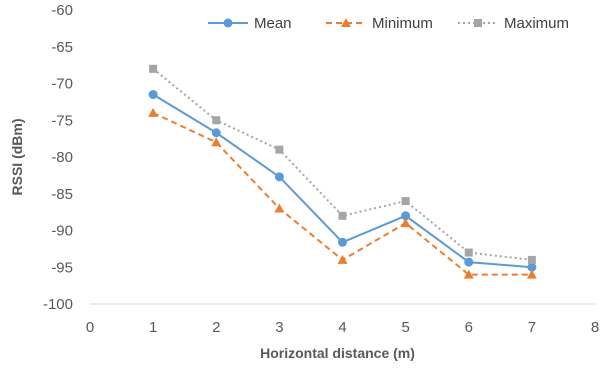 Image resolution: width=600 pixels, height=368 pixels. Describe the element at coordinates (216, 327) in the screenshot. I see `x-tick-label: 2` at that location.